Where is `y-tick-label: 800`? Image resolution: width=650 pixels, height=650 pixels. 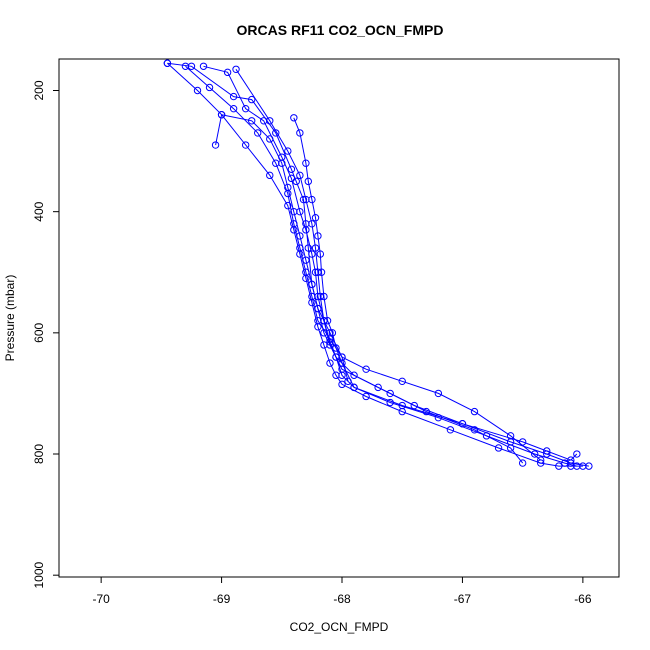 y-tick-label: 800 is located at coordinates (39, 454).